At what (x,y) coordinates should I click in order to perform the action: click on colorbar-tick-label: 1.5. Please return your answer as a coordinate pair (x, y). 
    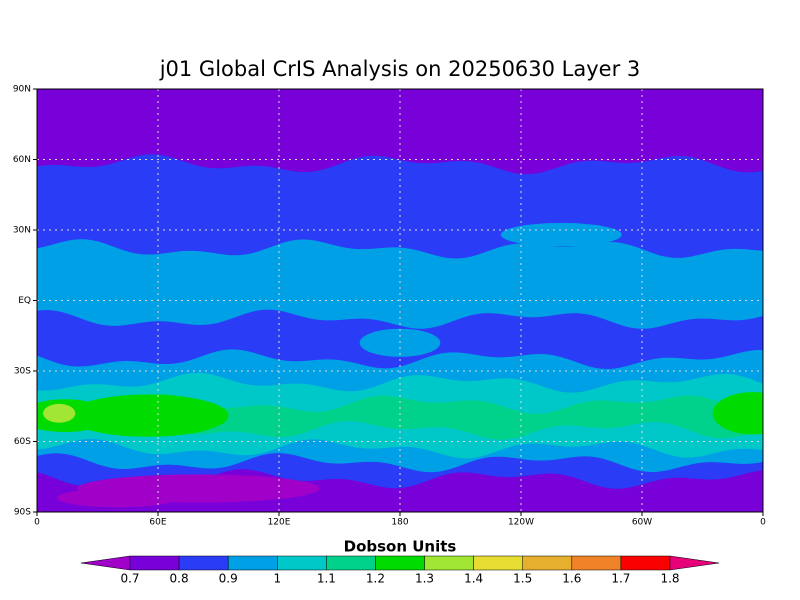
    Looking at the image, I should click on (522, 579).